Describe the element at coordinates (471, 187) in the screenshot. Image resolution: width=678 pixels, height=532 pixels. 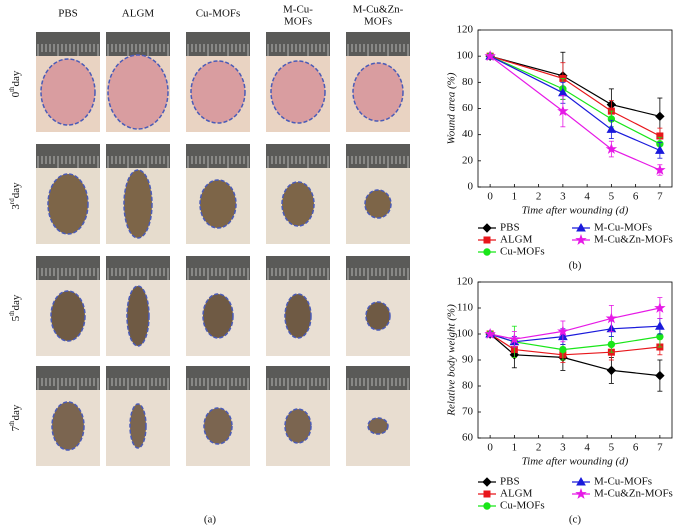
I see `y-tick-label: 0` at that location.